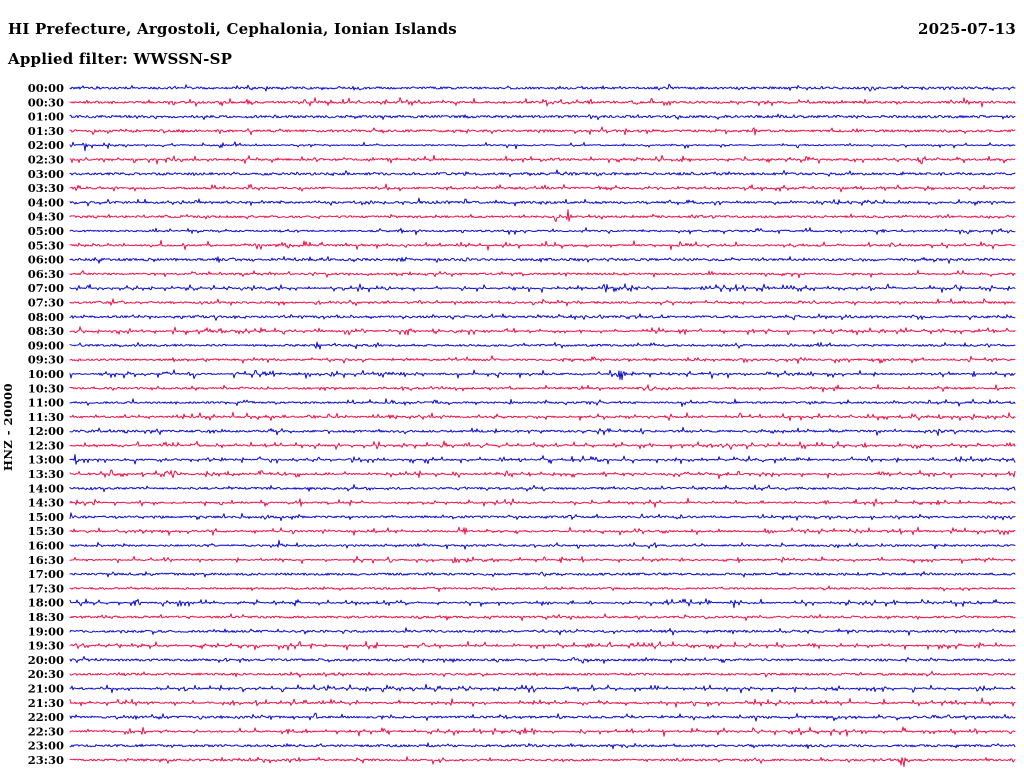  I want to click on trace-time-label: 03:00, so click(46, 174).